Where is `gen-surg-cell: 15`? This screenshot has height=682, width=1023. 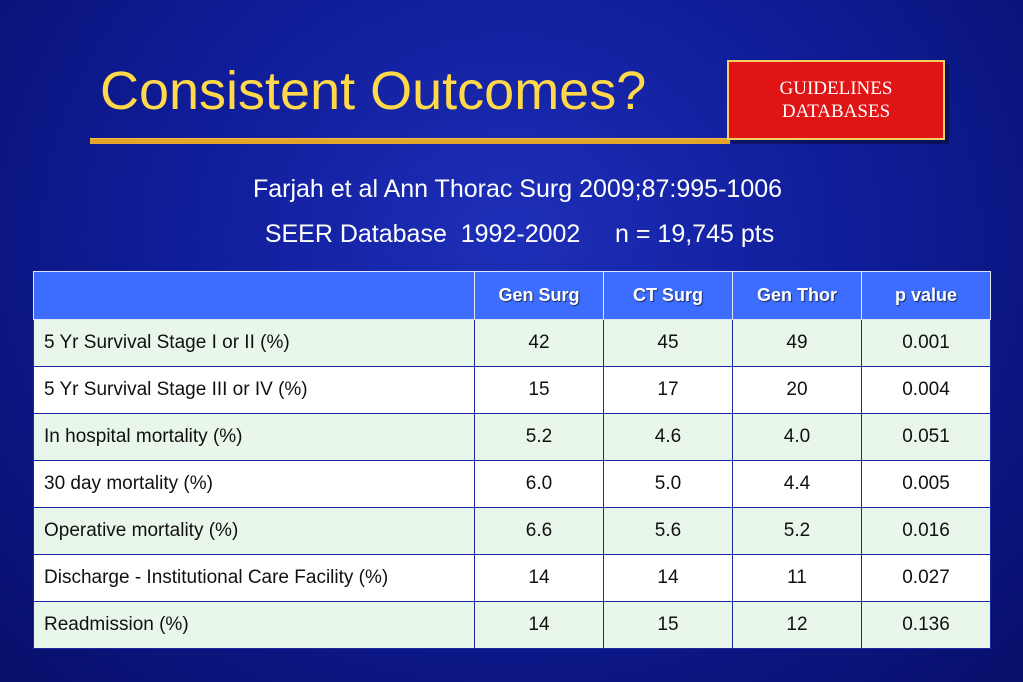 gen-surg-cell: 15 is located at coordinates (539, 390).